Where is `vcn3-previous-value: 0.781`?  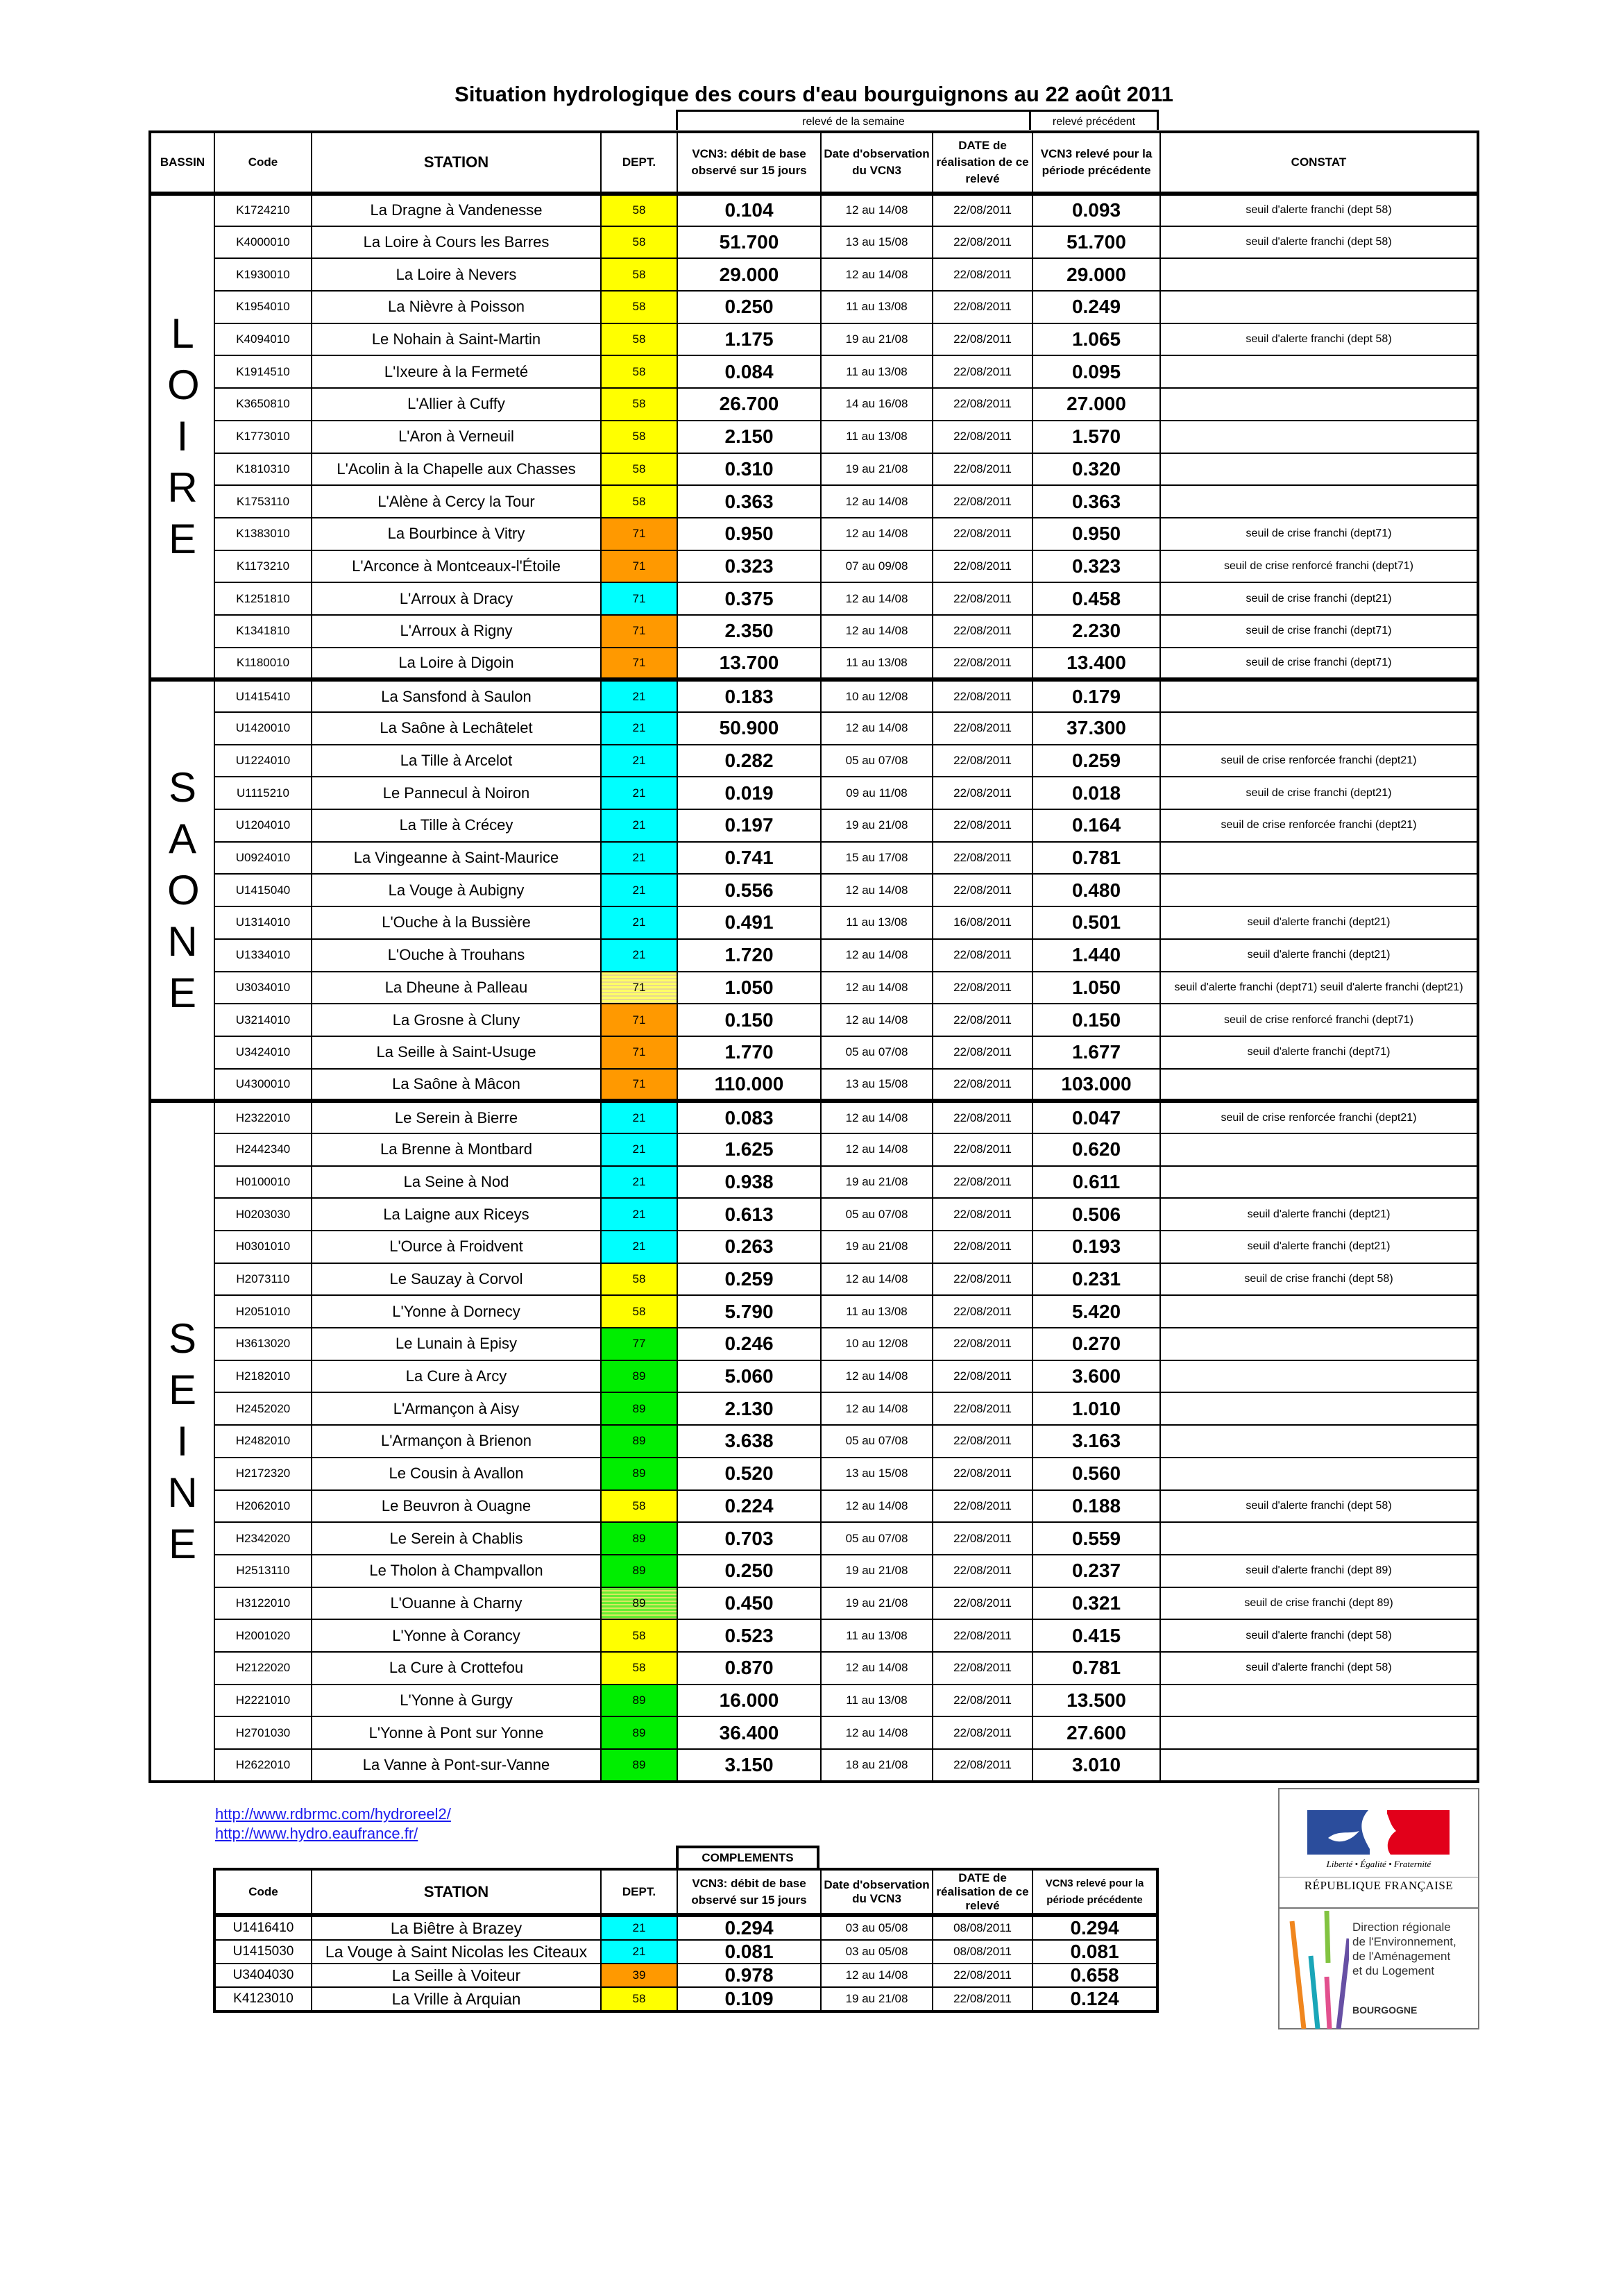
vcn3-previous-value: 0.781 is located at coordinates (1096, 1668).